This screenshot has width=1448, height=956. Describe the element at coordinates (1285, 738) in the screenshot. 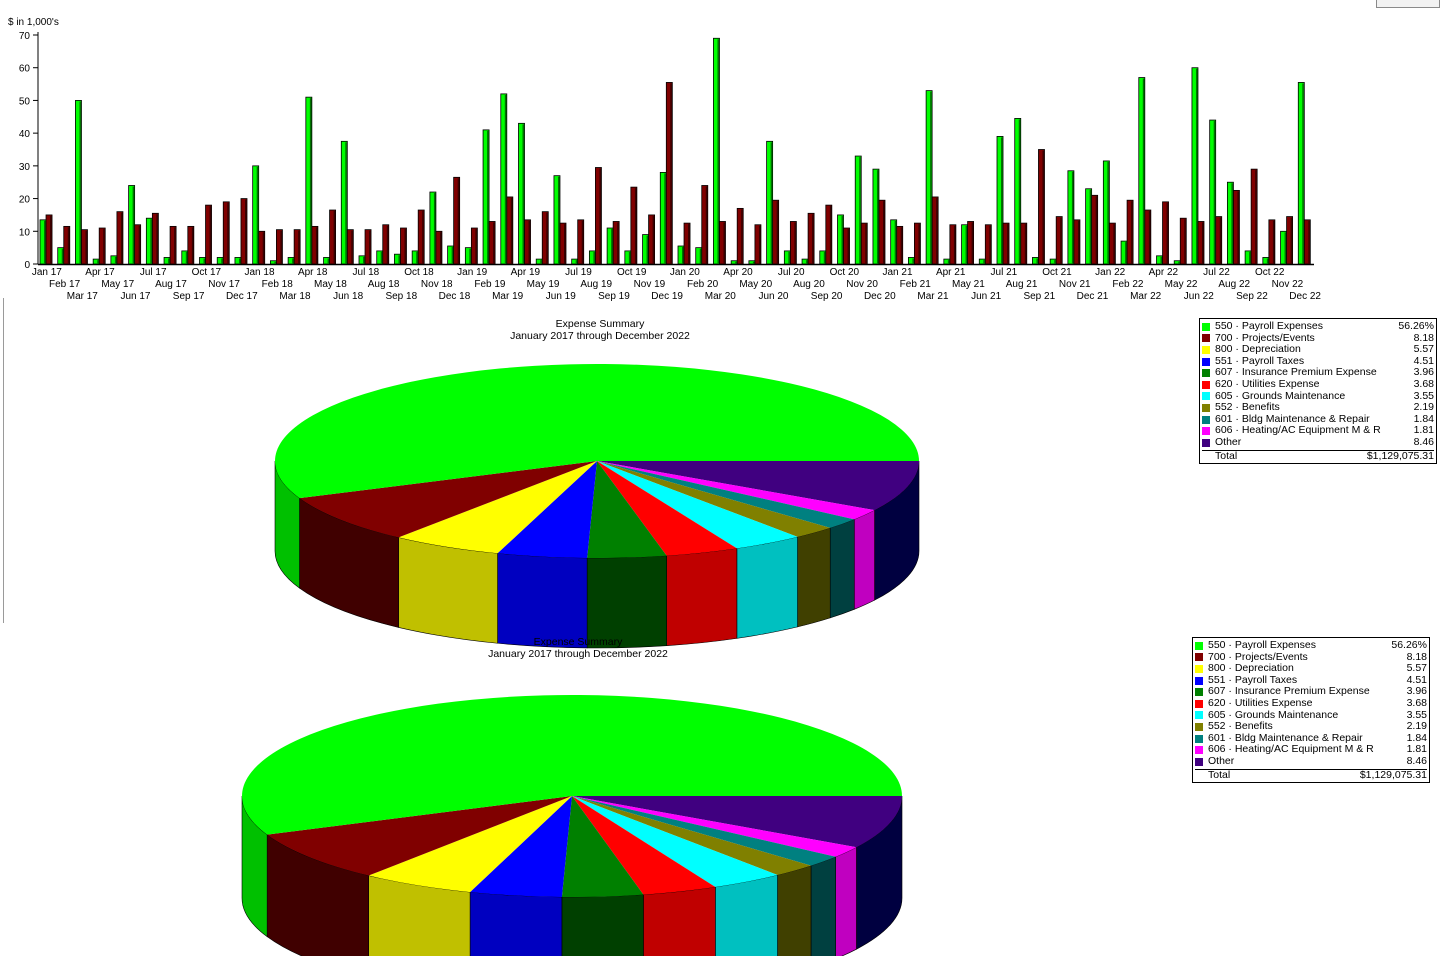

I see `legend-label: 601 · Bldg Maintenance & Repair` at that location.